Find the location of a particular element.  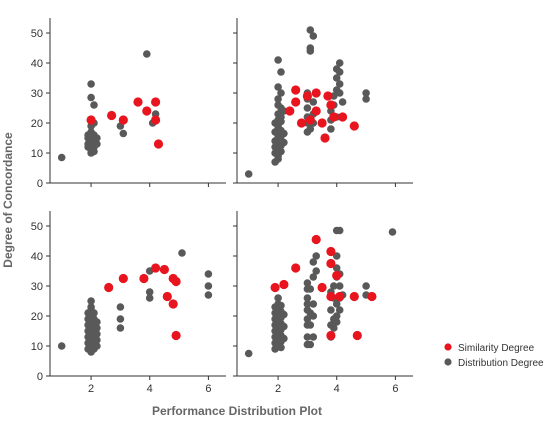

y-tick-label: 30 is located at coordinates (37, 94).